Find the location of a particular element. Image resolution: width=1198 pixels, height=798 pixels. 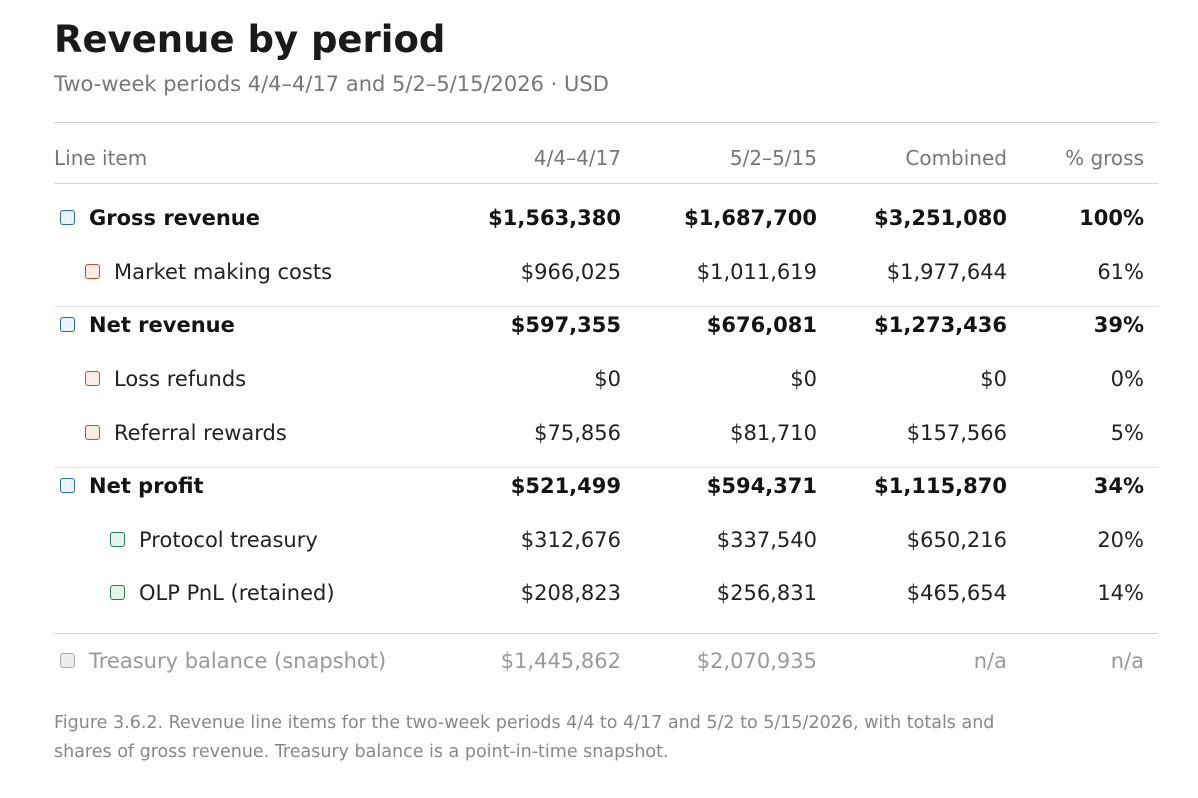

cell-value: $597,355 is located at coordinates (565, 325).